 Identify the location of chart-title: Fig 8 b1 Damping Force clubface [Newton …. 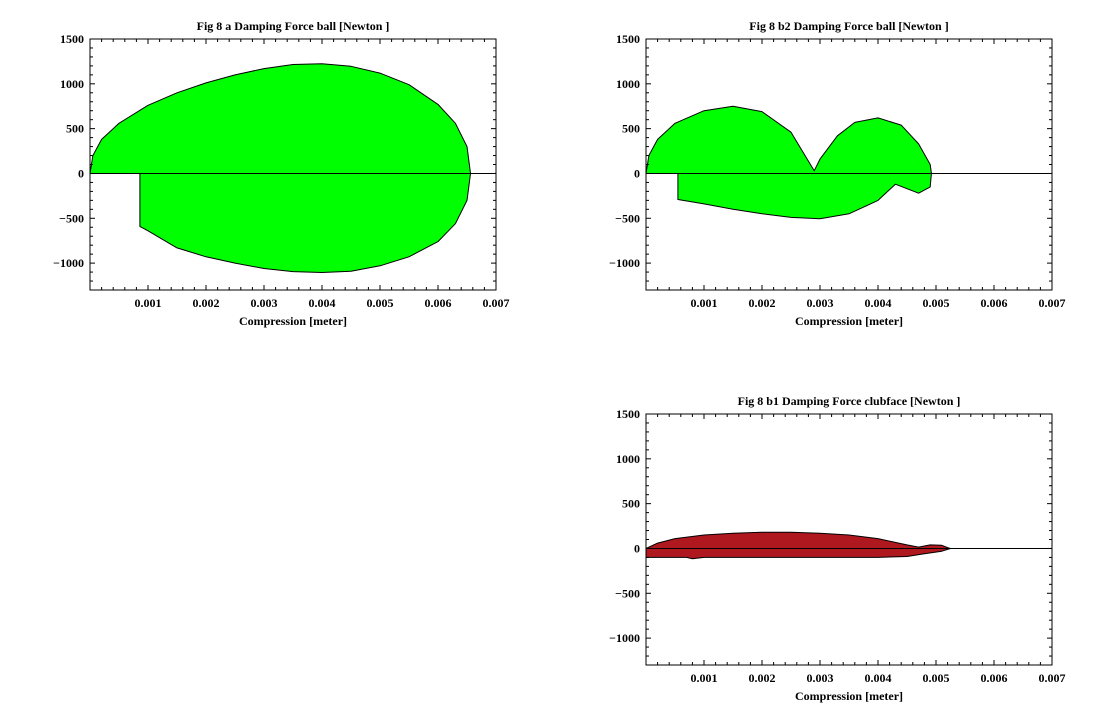
(849, 401).